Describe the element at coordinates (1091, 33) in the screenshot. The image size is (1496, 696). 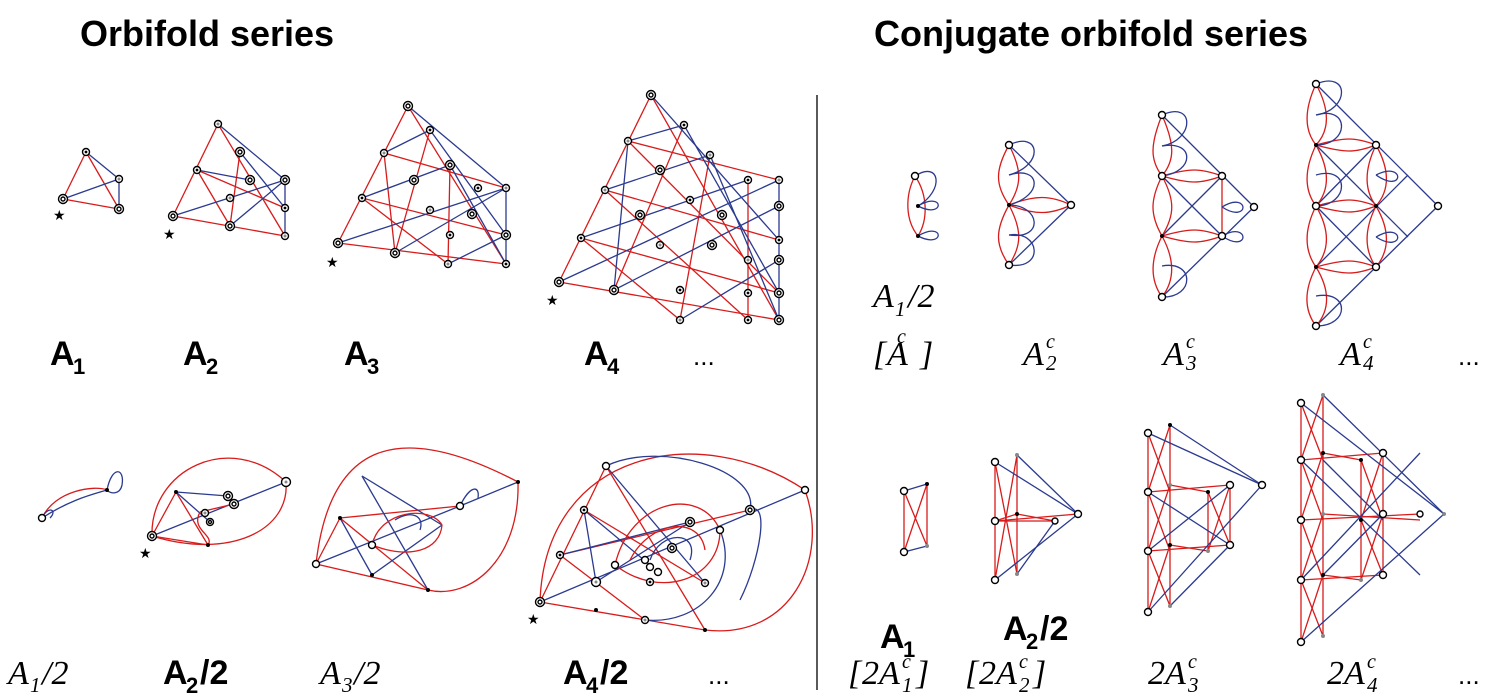
I see `conjugate-orbifold-series-header: Conjugate orbifold series` at that location.